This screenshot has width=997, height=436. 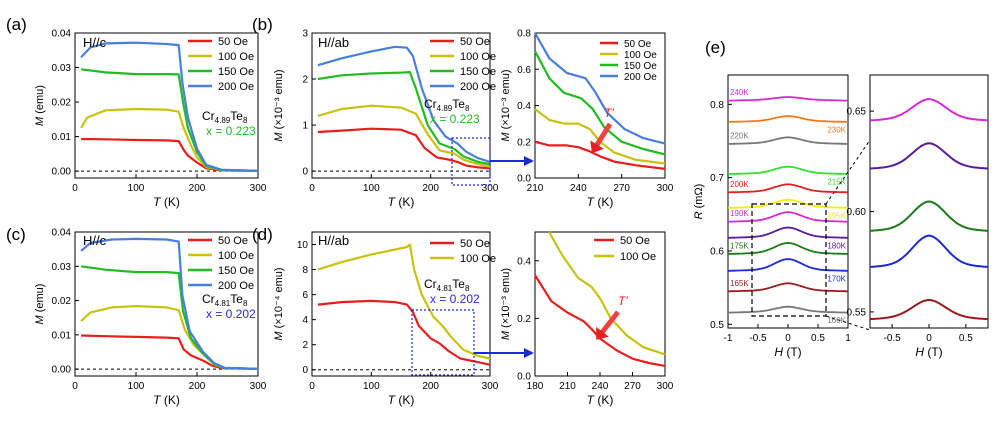 What do you see at coordinates (231, 131) in the screenshot?
I see `doping-value: x = 0.223` at bounding box center [231, 131].